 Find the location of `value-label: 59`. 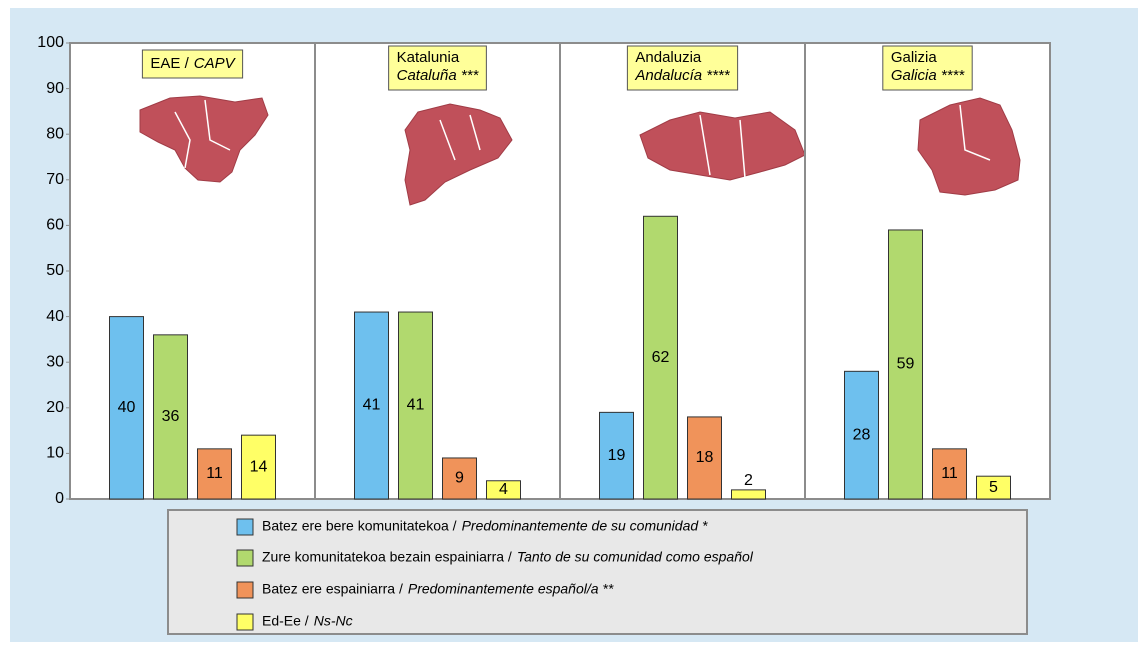

value-label: 59 is located at coordinates (906, 364).